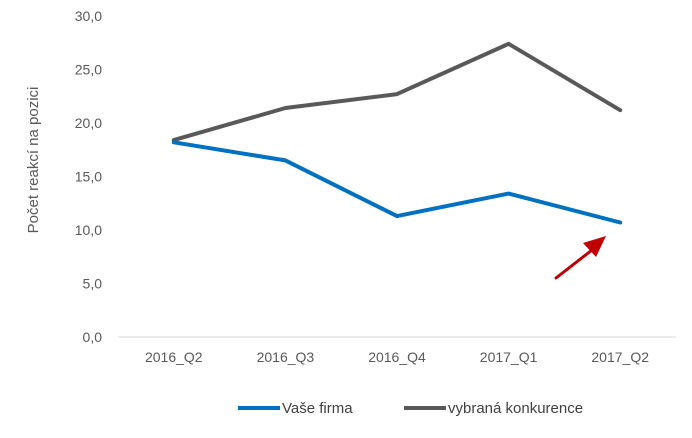  Describe the element at coordinates (286, 357) in the screenshot. I see `x-tick-label: 2016_Q3` at that location.